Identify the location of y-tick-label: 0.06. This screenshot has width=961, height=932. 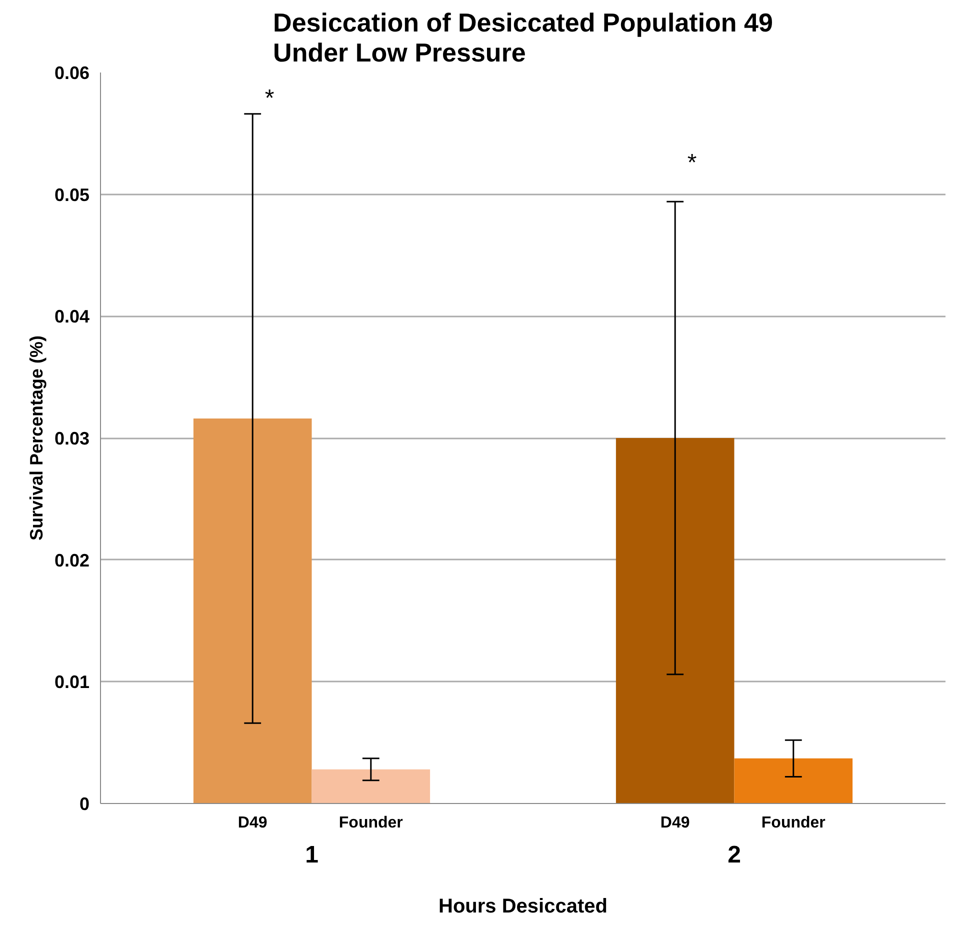
(72, 73).